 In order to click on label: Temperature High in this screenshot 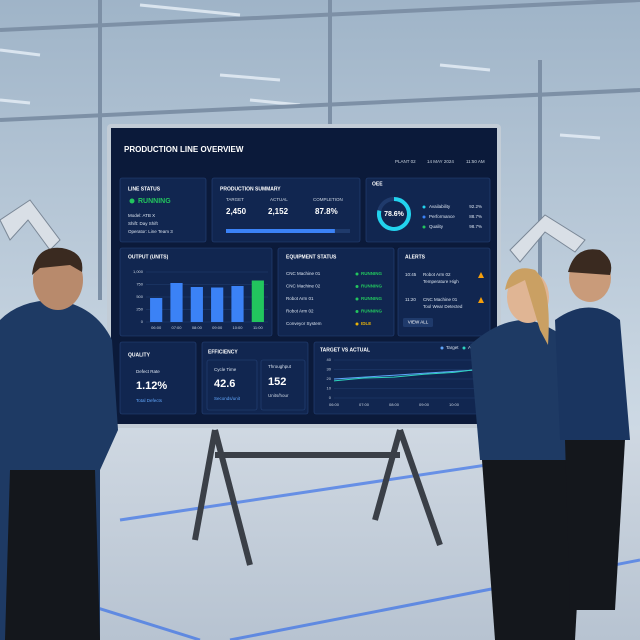, I will do `click(441, 281)`.